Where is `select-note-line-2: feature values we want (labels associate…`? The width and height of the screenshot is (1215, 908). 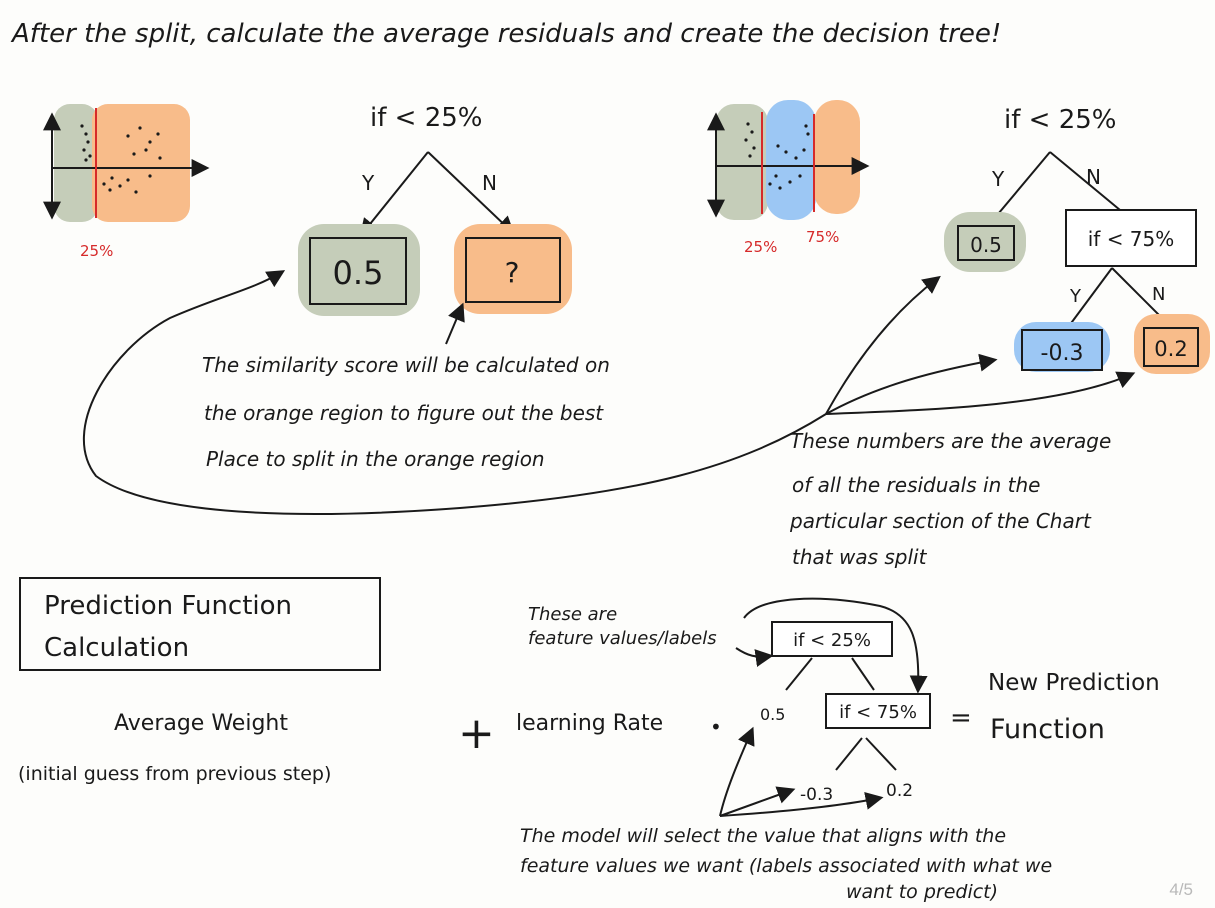 select-note-line-2: feature values we want (labels associate… is located at coordinates (786, 866).